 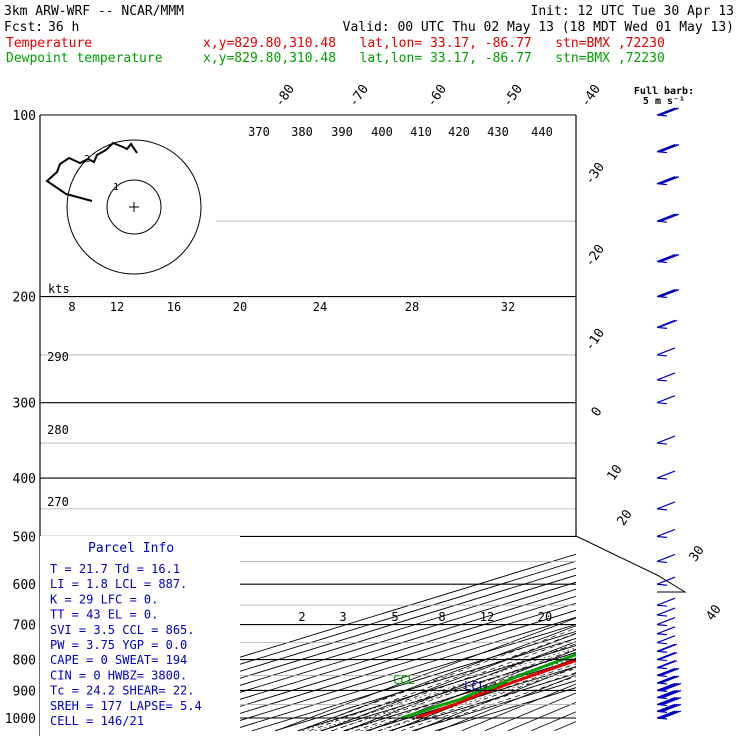 What do you see at coordinates (595, 256) in the screenshot?
I see `isotherm-label: -20` at bounding box center [595, 256].